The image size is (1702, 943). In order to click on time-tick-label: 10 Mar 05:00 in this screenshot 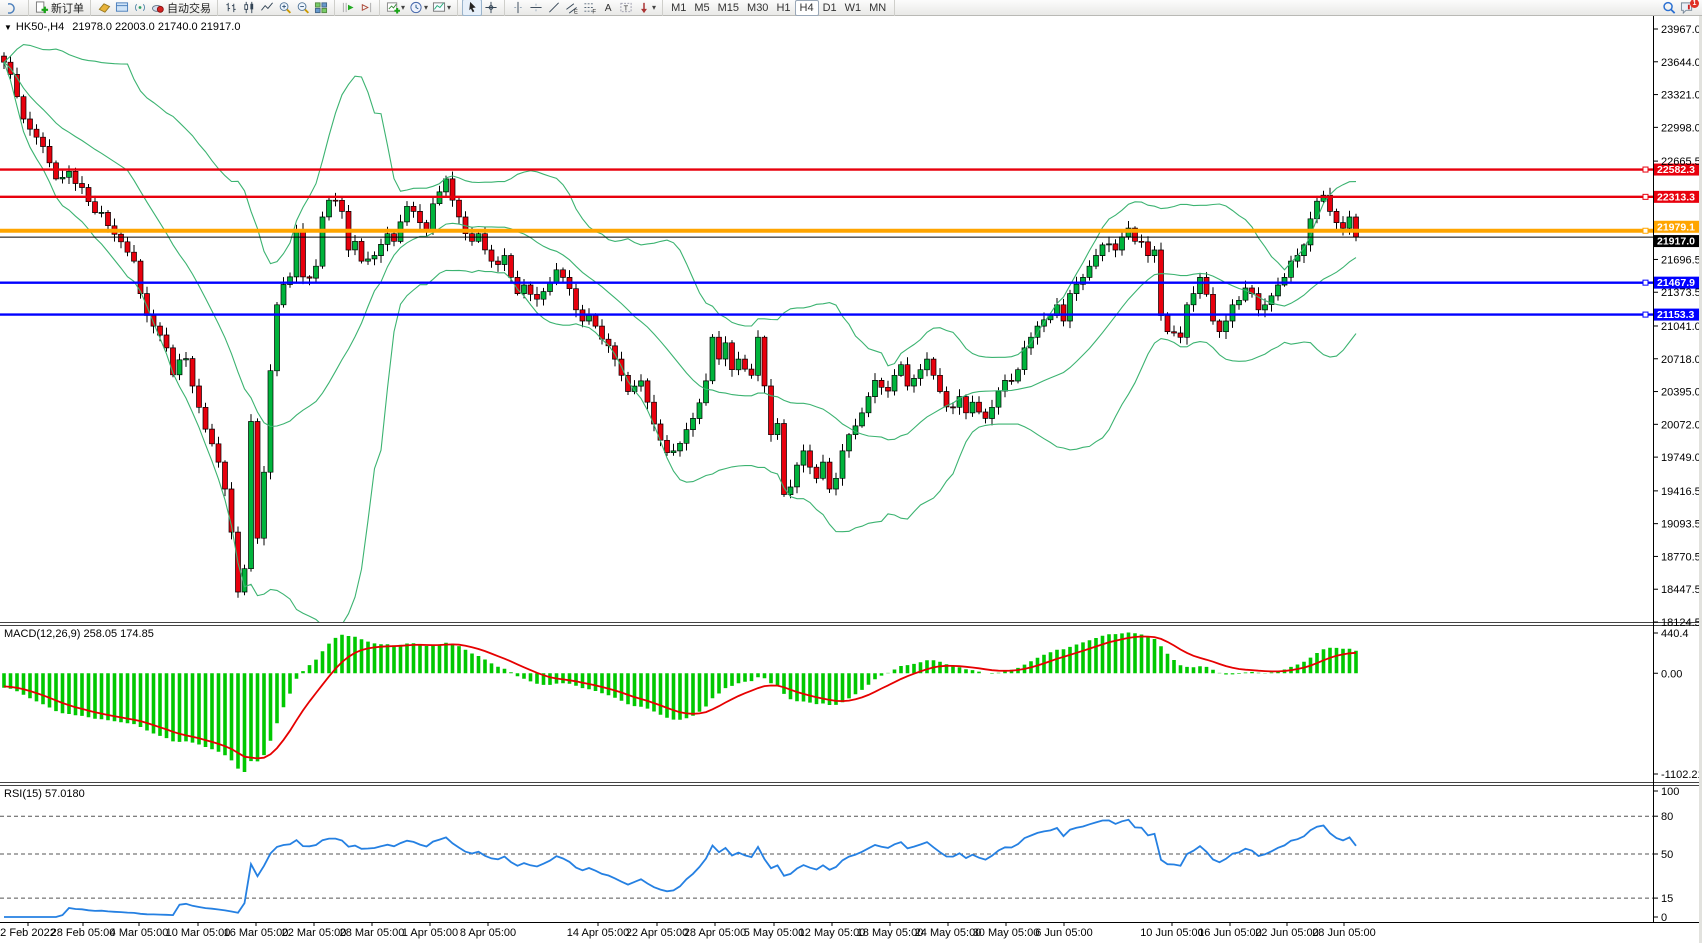, I will do `click(198, 933)`.